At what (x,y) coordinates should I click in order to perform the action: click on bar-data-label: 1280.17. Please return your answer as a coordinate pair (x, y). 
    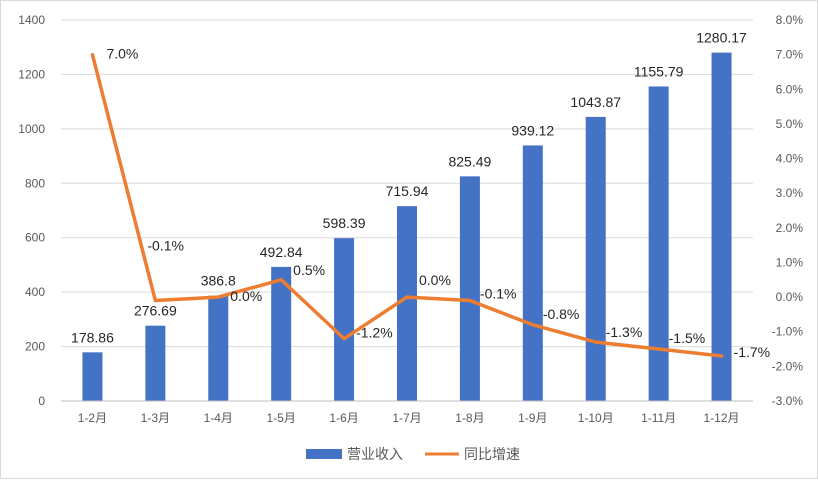
    Looking at the image, I should click on (721, 38).